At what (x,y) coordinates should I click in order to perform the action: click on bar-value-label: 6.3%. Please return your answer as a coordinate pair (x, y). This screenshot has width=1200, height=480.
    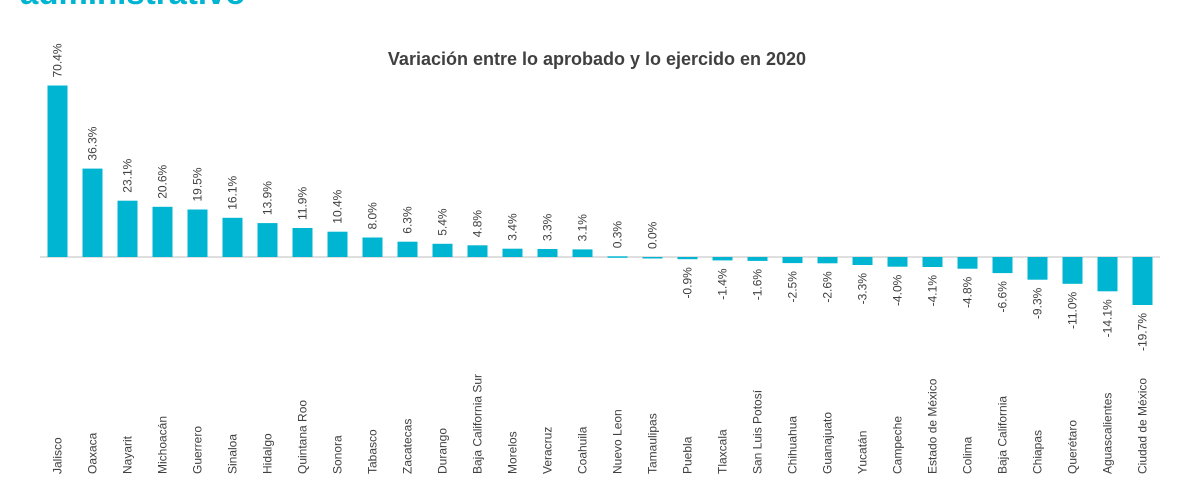
    Looking at the image, I should click on (408, 220).